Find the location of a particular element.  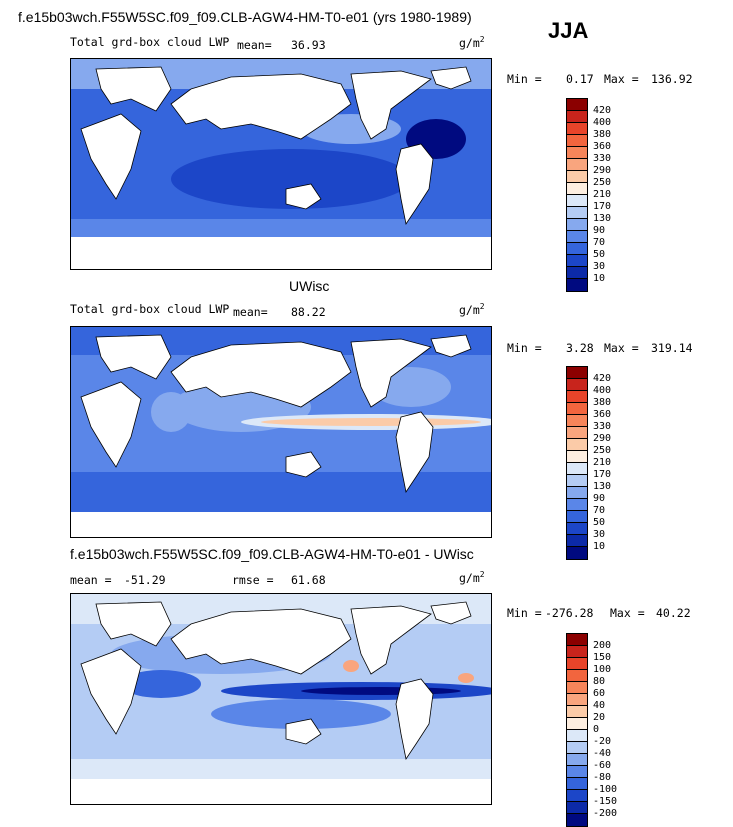

colorbar-level-label: 150 is located at coordinates (602, 657).